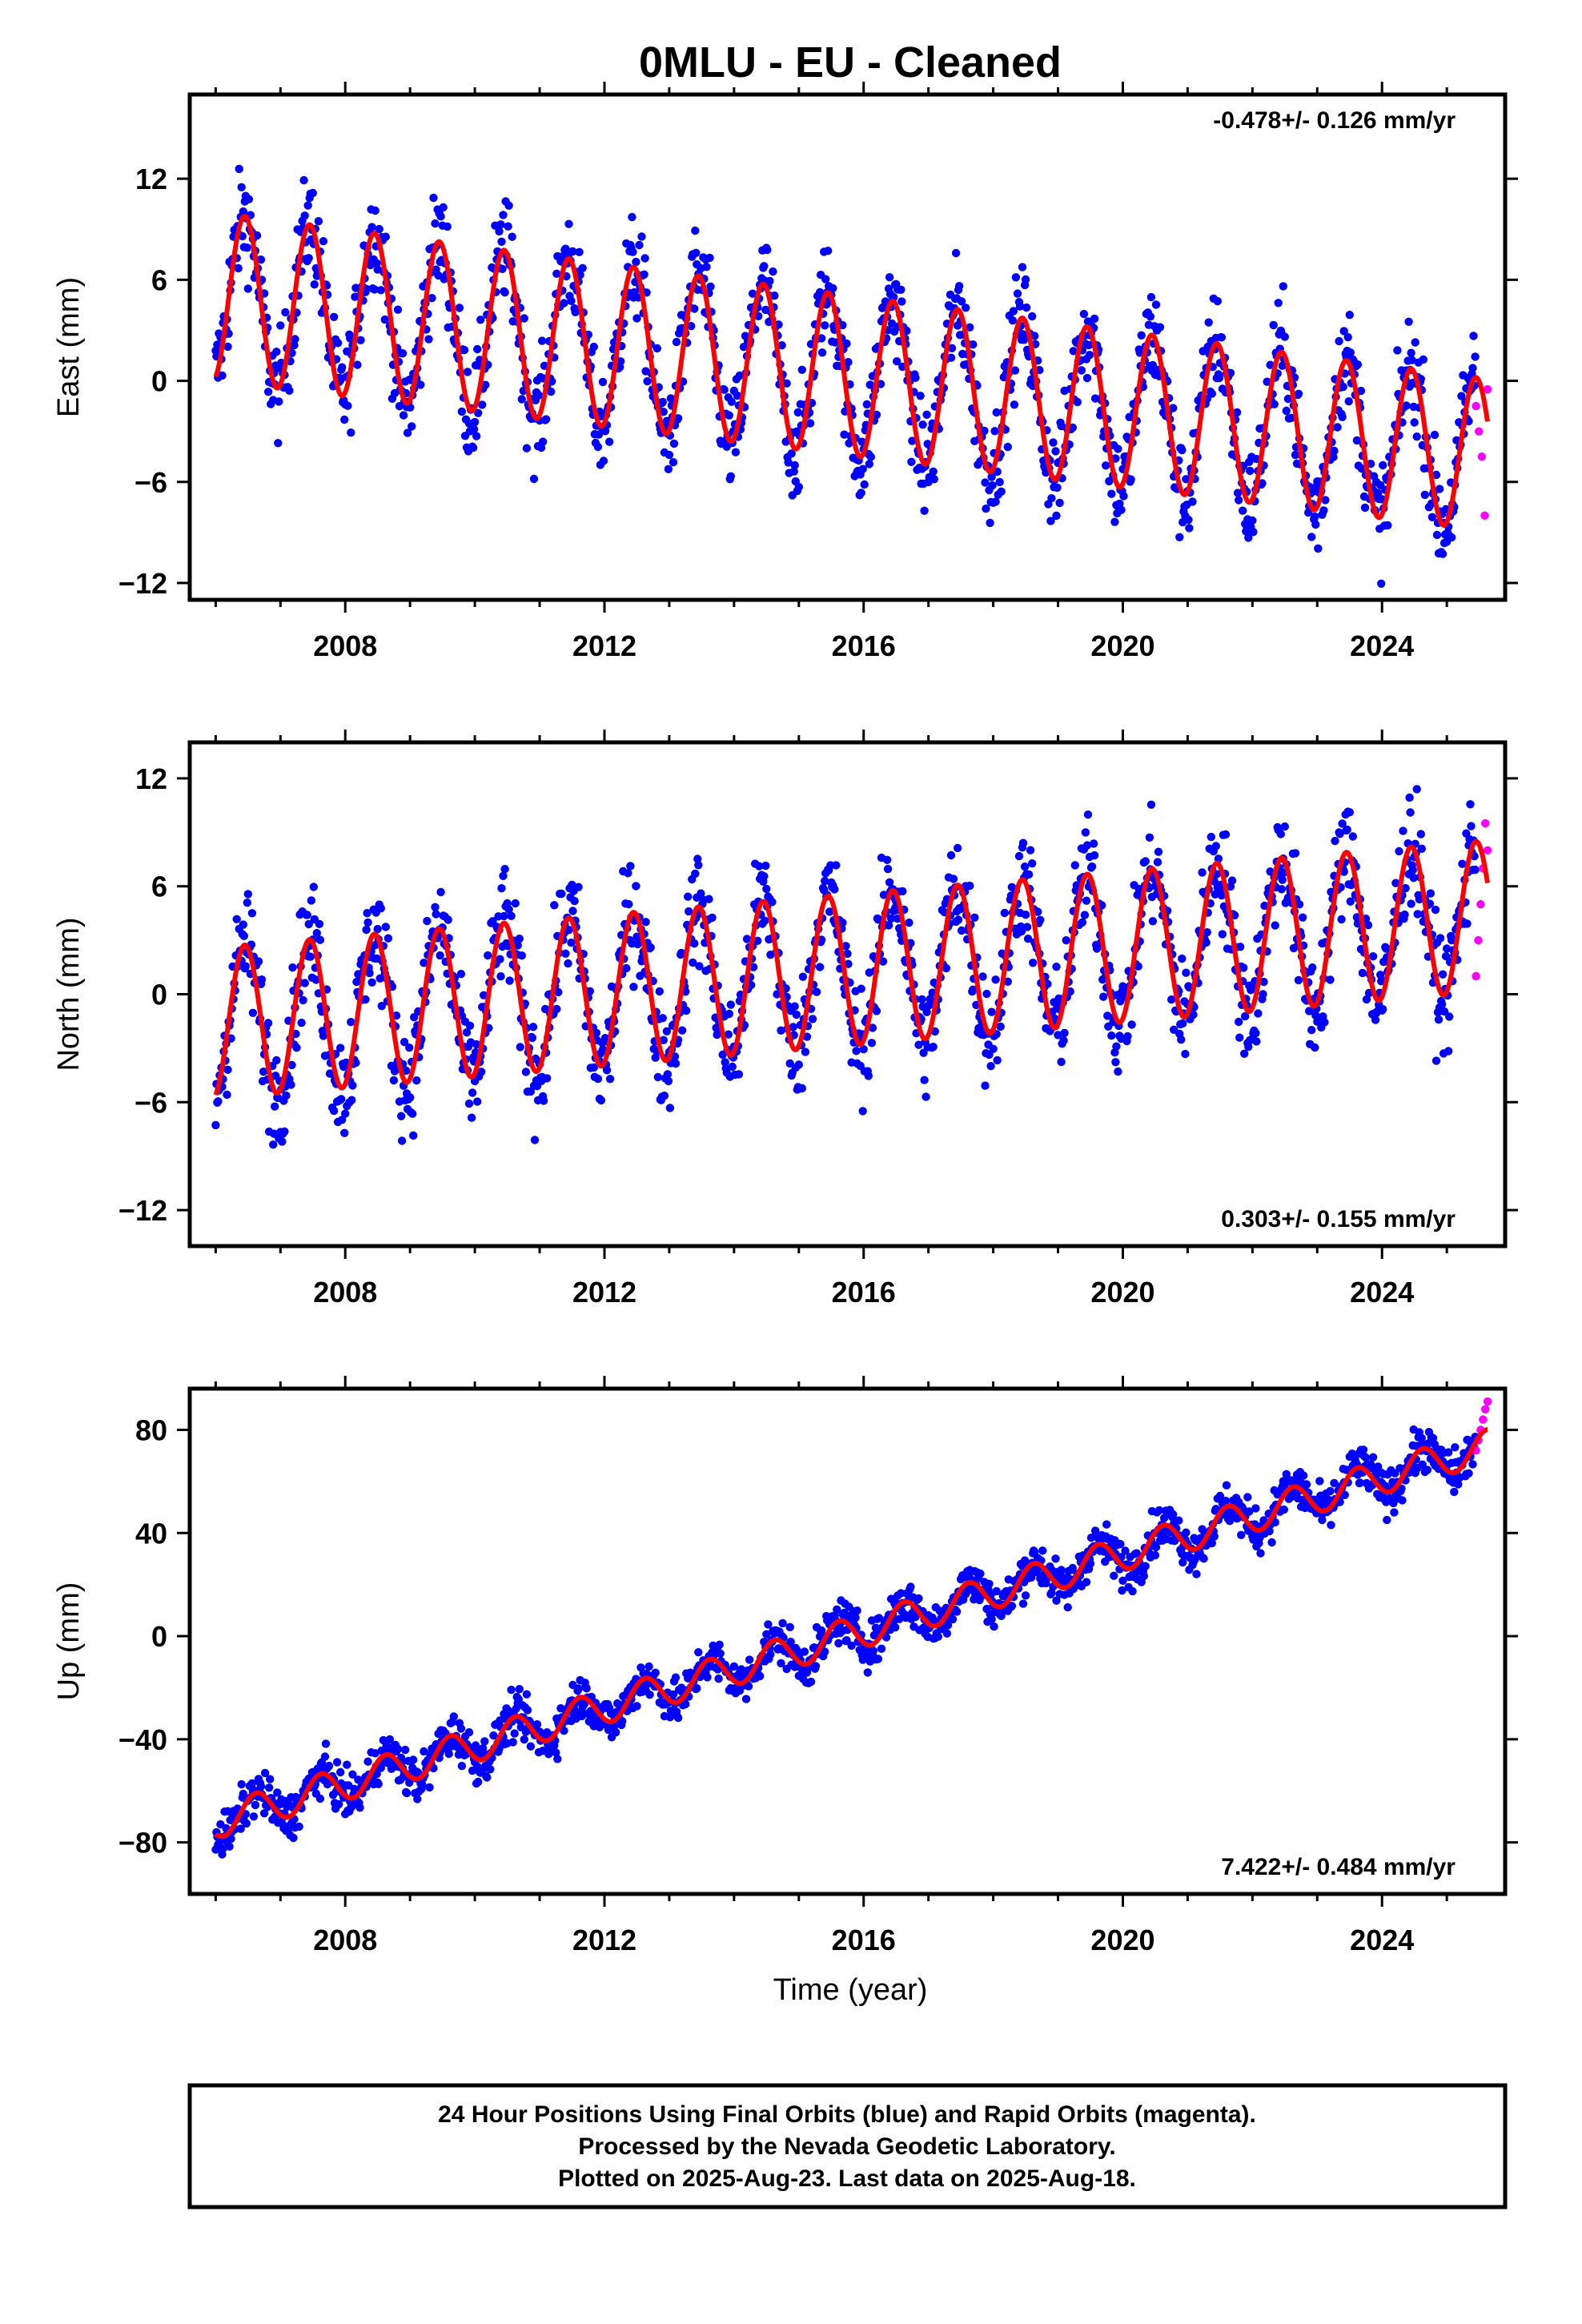 This screenshot has width=1582, height=2324. I want to click on north-y-axis-label: North (mm), so click(69, 994).